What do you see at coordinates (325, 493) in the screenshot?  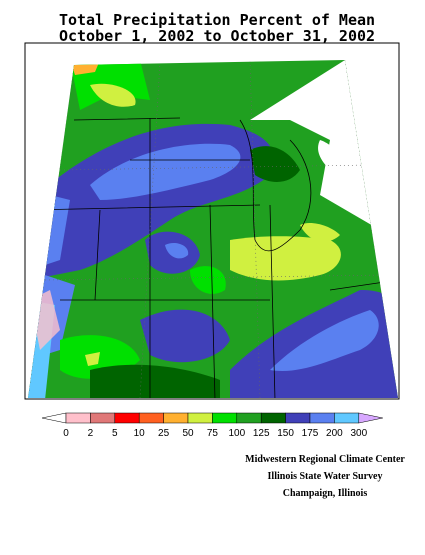 I see `credit-line: Champaign, Illinois` at bounding box center [325, 493].